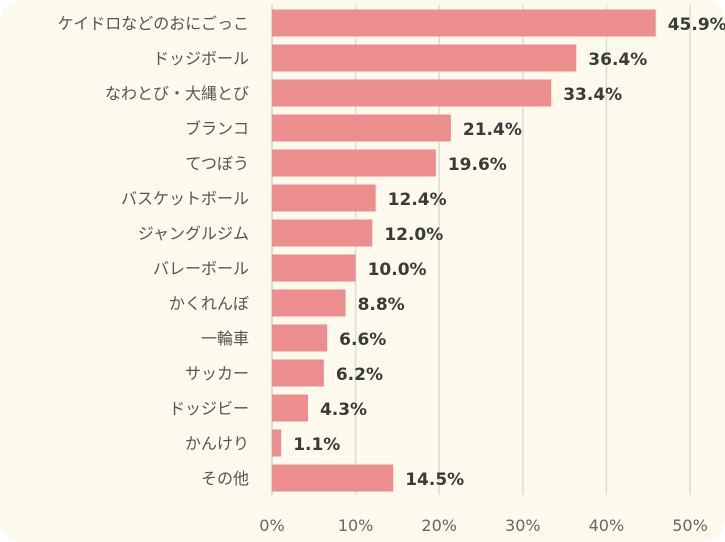 The height and width of the screenshot is (542, 725). I want to click on value-label: 19.6%, so click(477, 165).